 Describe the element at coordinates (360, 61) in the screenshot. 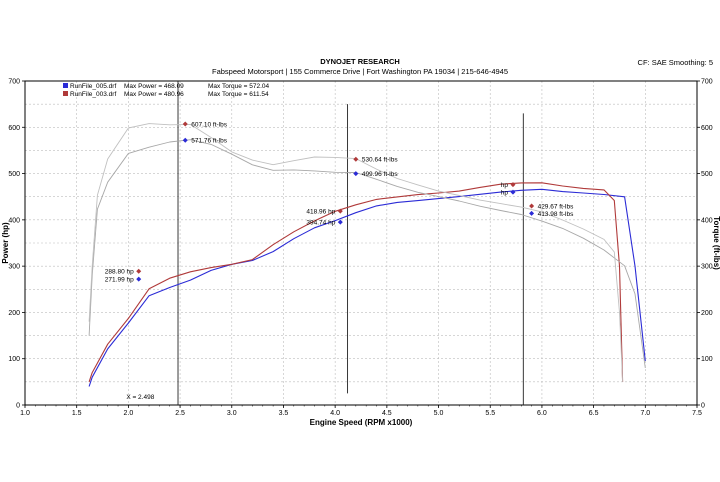

I see `chart-title: DYNOJET RESEARCH` at that location.